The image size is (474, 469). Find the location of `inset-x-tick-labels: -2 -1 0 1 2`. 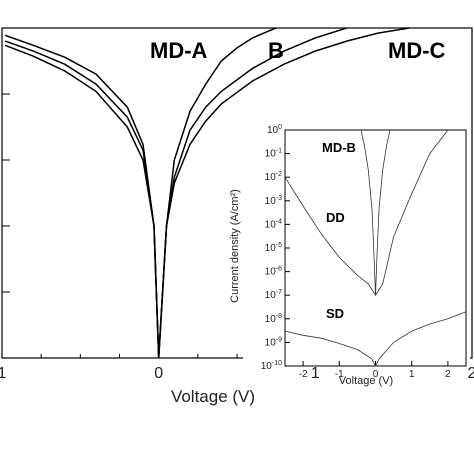

inset-x-tick-labels: -2 -1 0 1 2 is located at coordinates (375, 374).